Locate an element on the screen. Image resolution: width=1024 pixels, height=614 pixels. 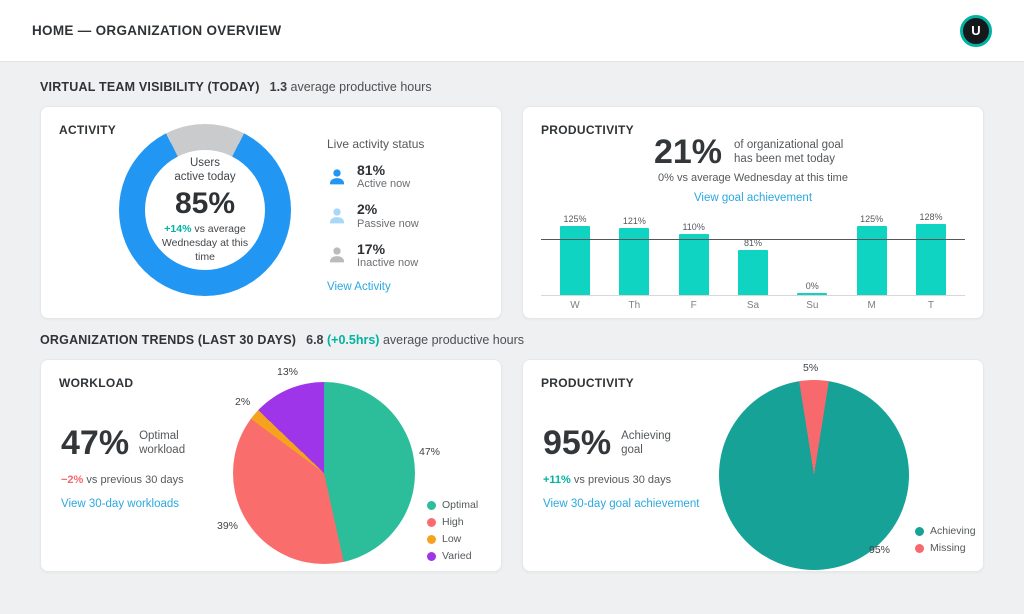
productive-hours-value: 6.8 is located at coordinates (315, 340).